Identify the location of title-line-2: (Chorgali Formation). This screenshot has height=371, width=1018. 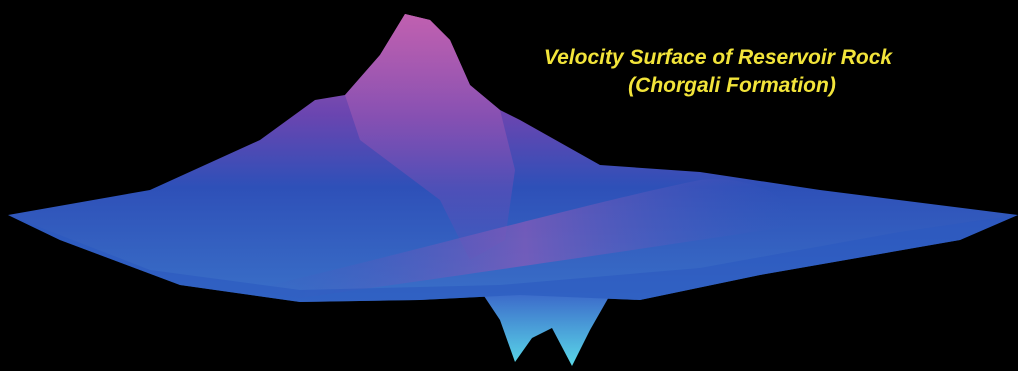
(732, 85).